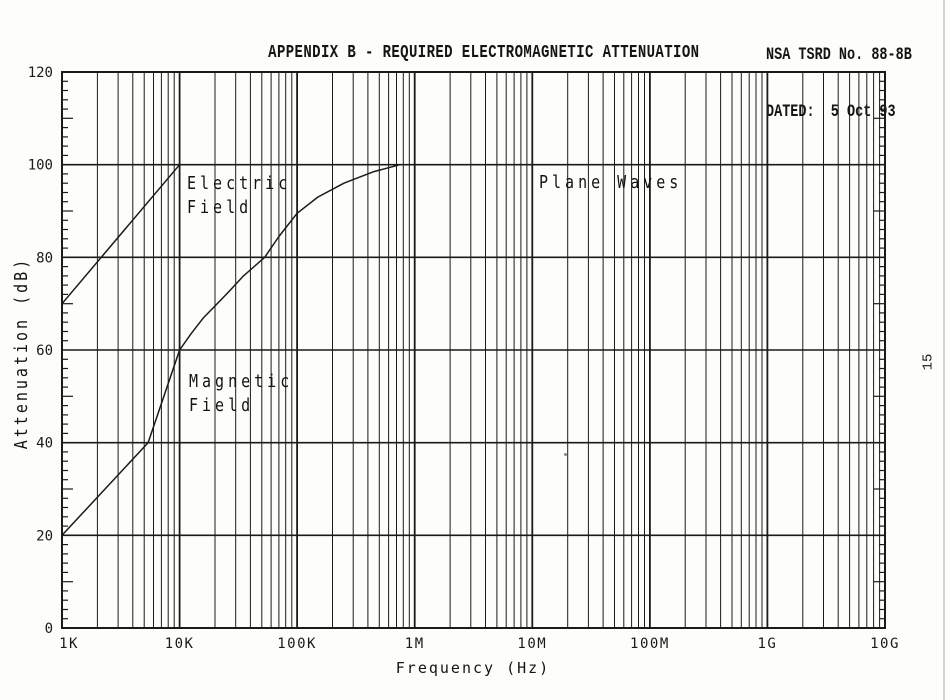 Image resolution: width=950 pixels, height=700 pixels. Describe the element at coordinates (21, 353) in the screenshot. I see `y-axis-title: Attenuation (dB)` at that location.